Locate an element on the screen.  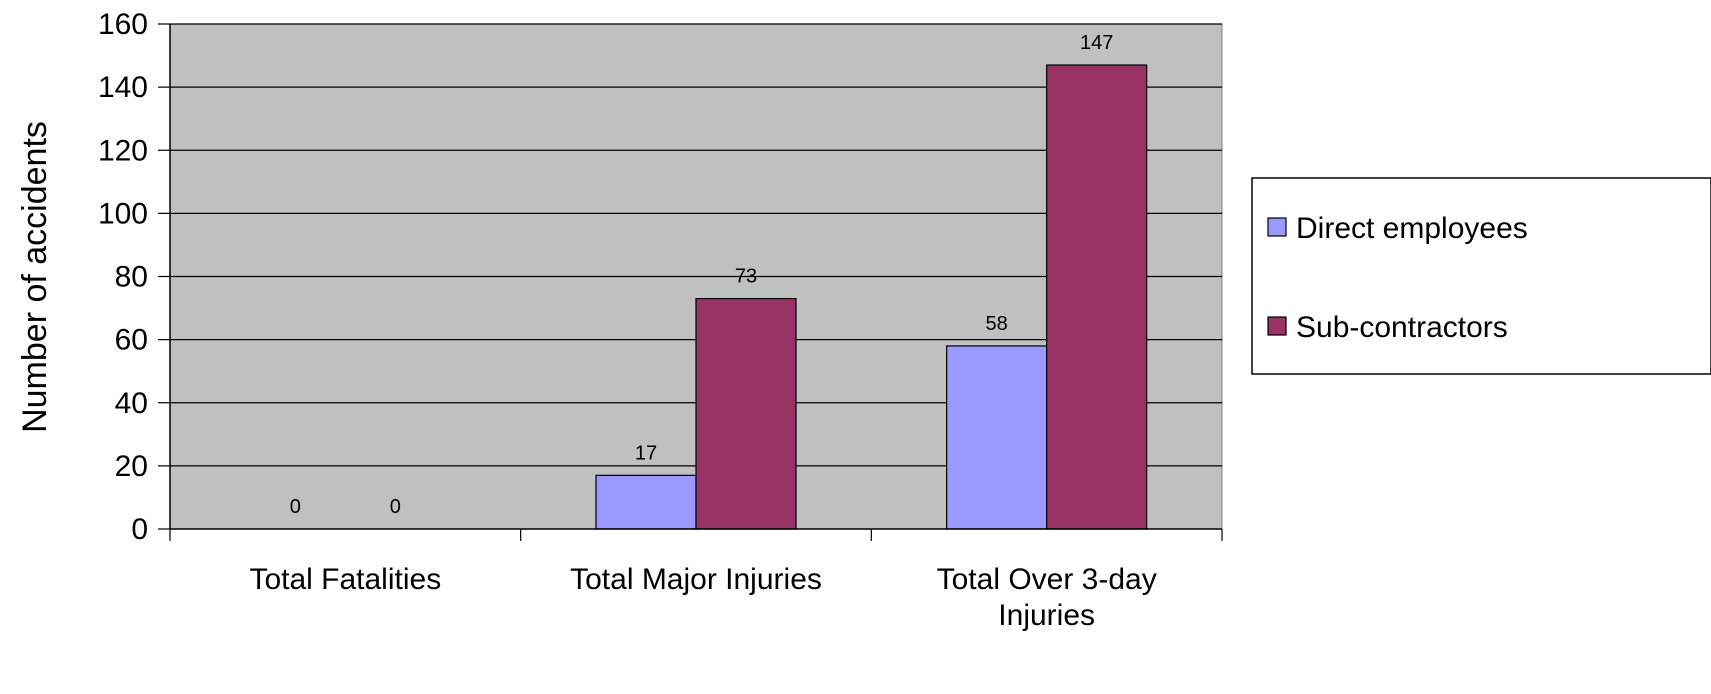
x-category-label: Total Fatalities is located at coordinates (345, 579).